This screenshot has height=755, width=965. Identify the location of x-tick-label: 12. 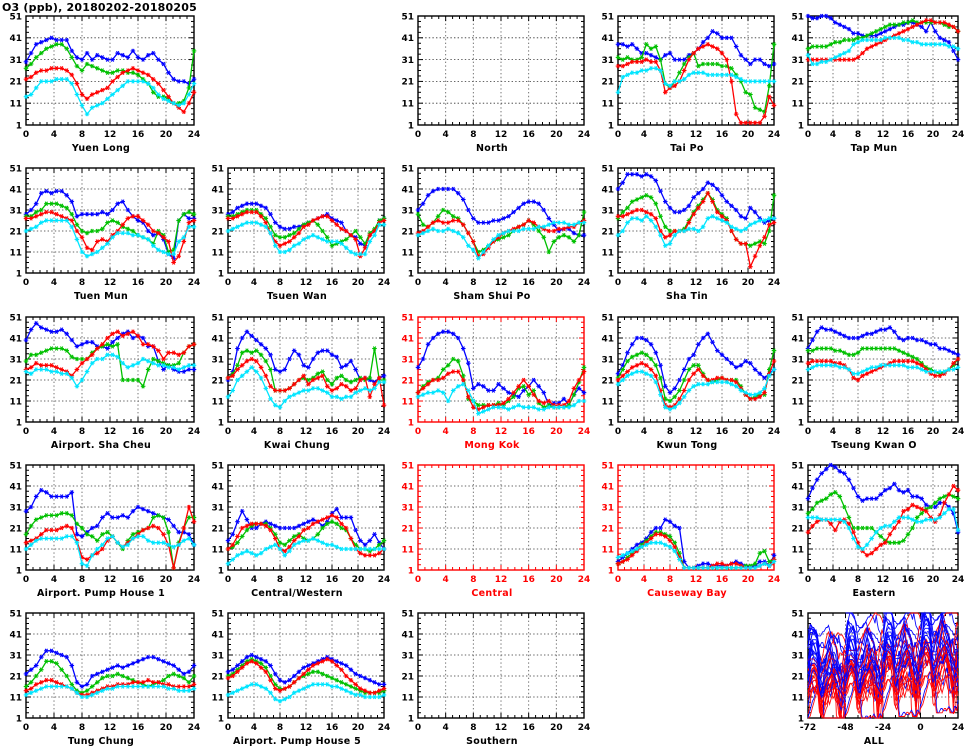
(501, 135).